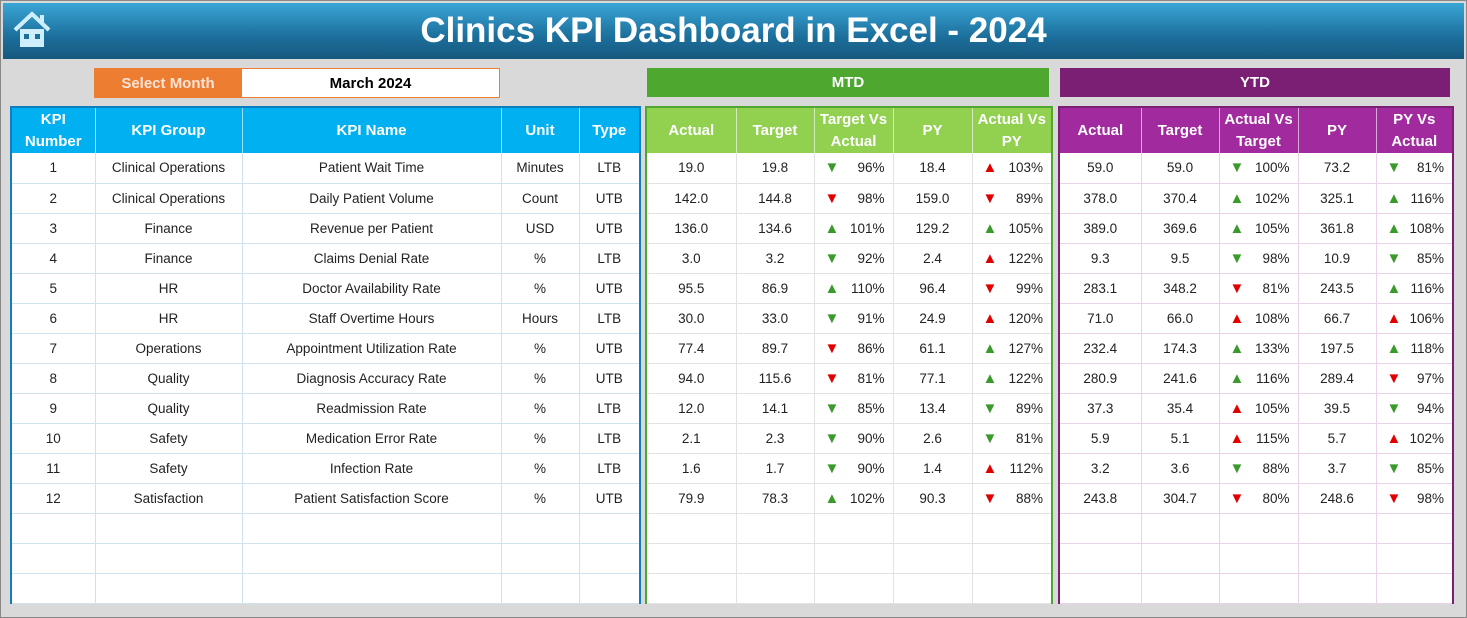 The image size is (1467, 618). Describe the element at coordinates (1255, 82) in the screenshot. I see `ytd-header: YTD` at that location.